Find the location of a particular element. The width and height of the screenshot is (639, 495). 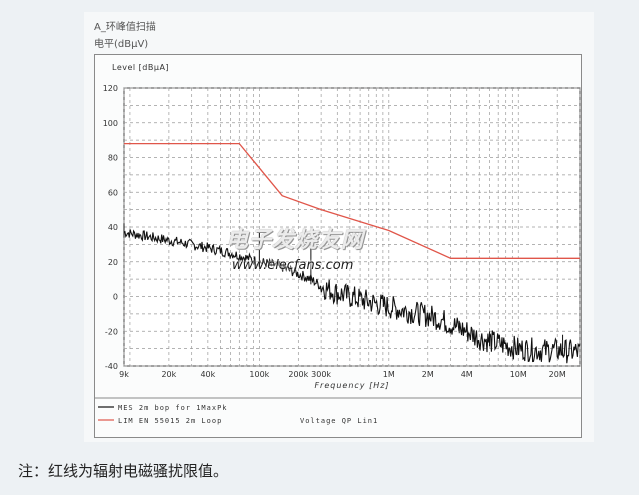

y-tick-label: 100 is located at coordinates (110, 123).